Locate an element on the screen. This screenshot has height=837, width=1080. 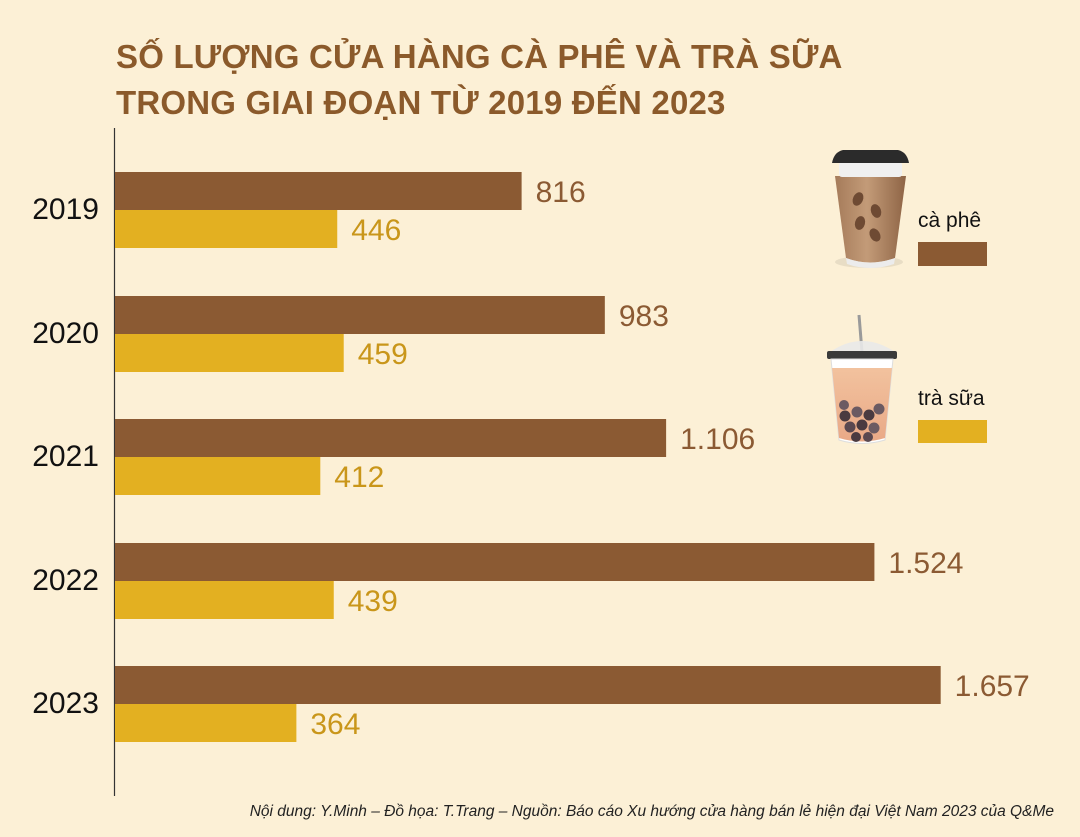
category-label-2020: 2020 is located at coordinates (65, 333).